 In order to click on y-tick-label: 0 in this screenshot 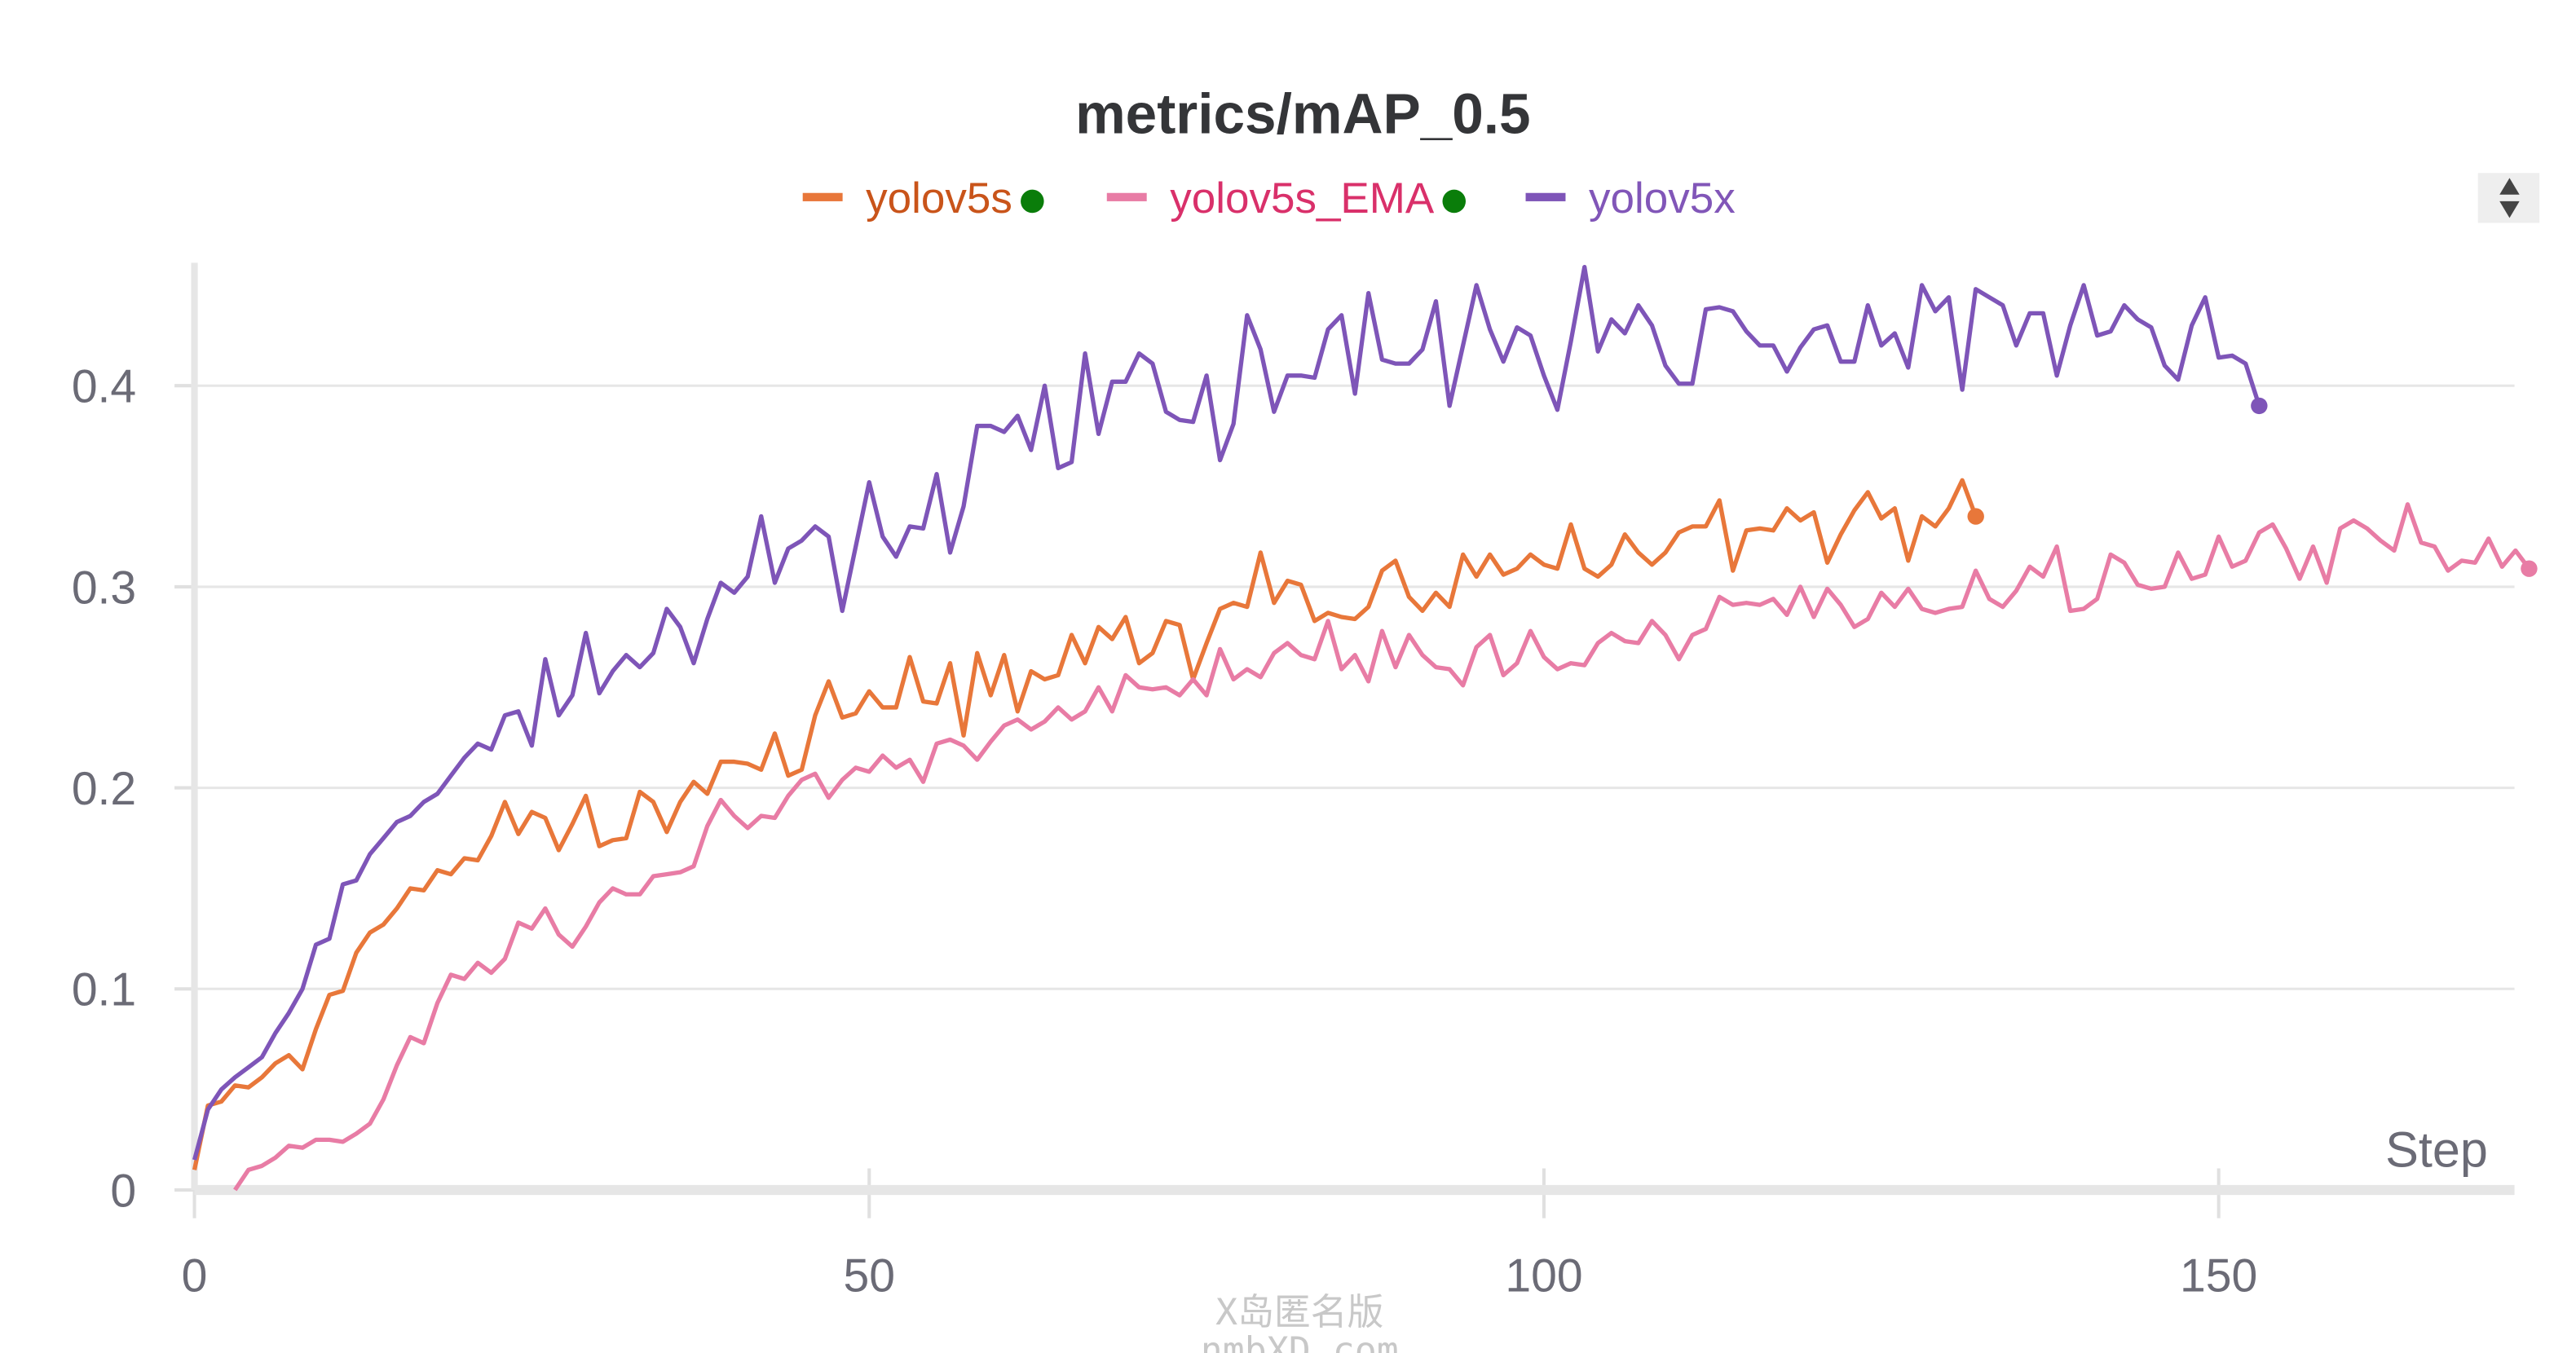, I will do `click(123, 1191)`.